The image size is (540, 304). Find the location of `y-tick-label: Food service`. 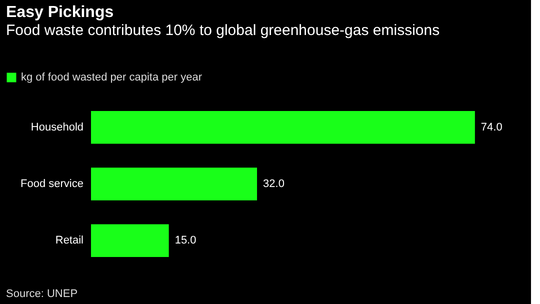

y-tick-label: Food service is located at coordinates (52, 184).